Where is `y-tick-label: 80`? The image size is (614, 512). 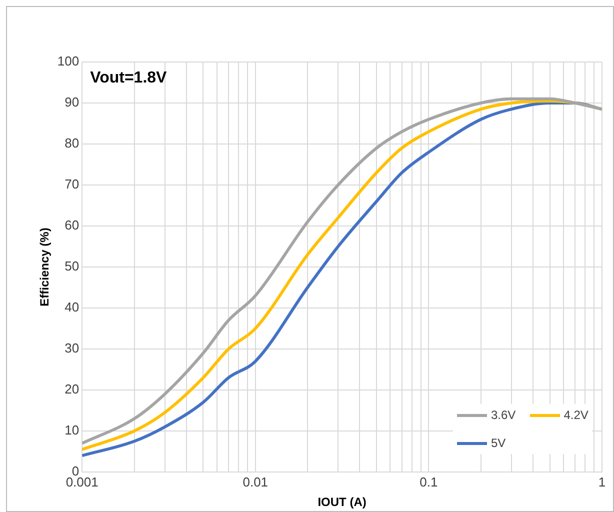 y-tick-label: 80 is located at coordinates (72, 143).